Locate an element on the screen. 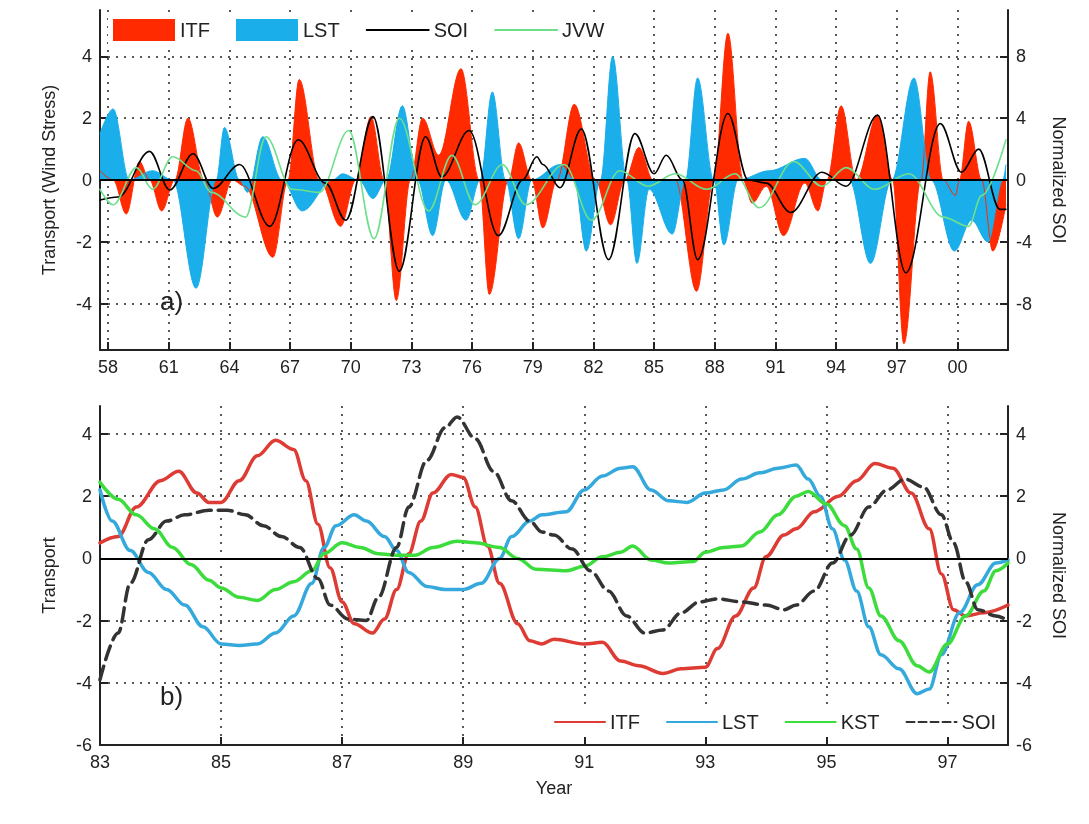 This screenshot has height=824, width=1089. x-tick-label: 87 is located at coordinates (342, 762).